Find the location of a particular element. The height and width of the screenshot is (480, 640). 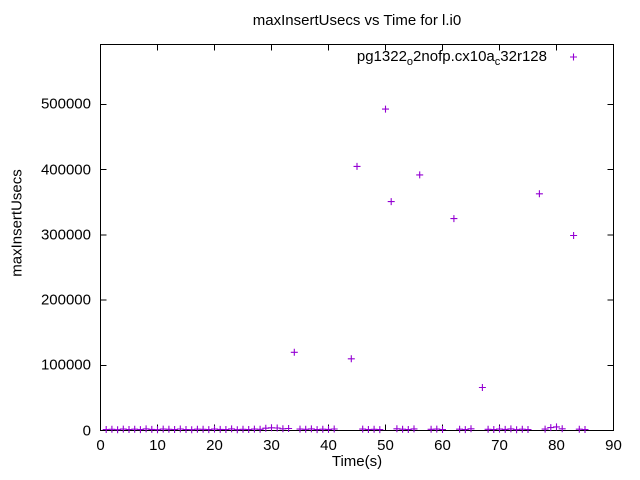

legend-label: pg1322o2nofp.cx10ac32r128 is located at coordinates (451, 58).